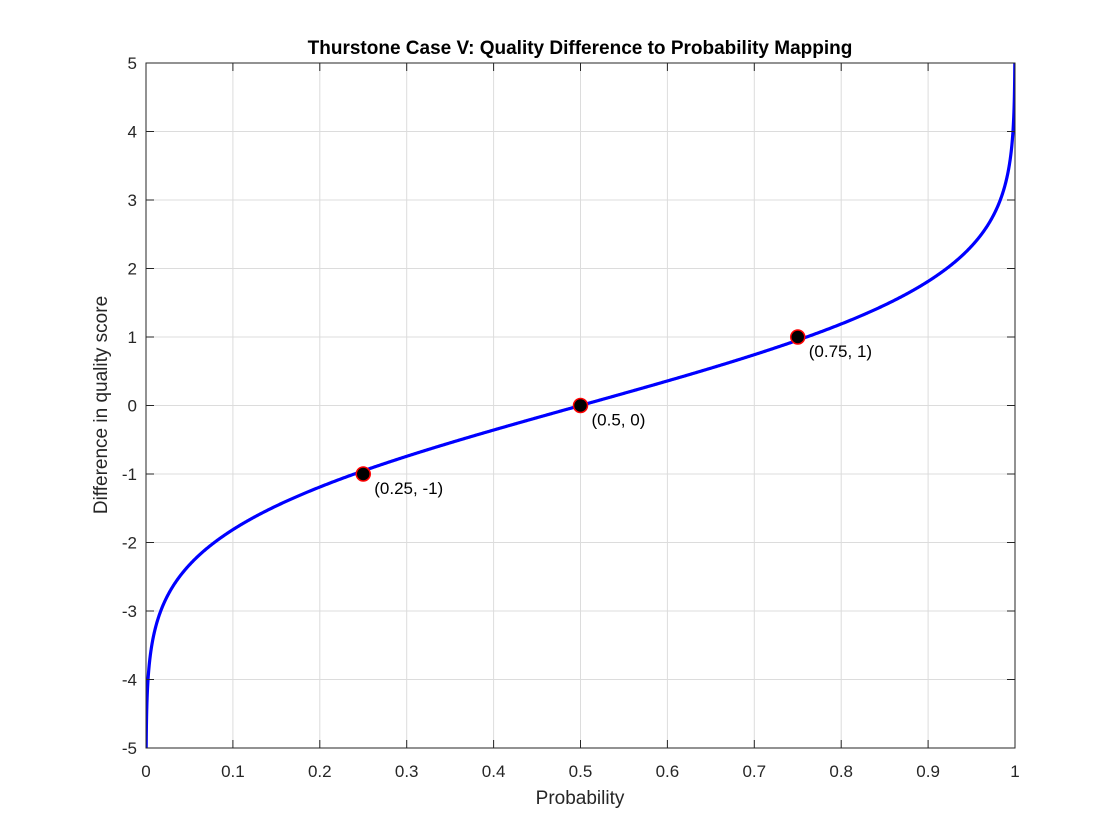 Image resolution: width=1120 pixels, height=840 pixels. Describe the element at coordinates (129, 611) in the screenshot. I see `y-tick-label: -3` at that location.